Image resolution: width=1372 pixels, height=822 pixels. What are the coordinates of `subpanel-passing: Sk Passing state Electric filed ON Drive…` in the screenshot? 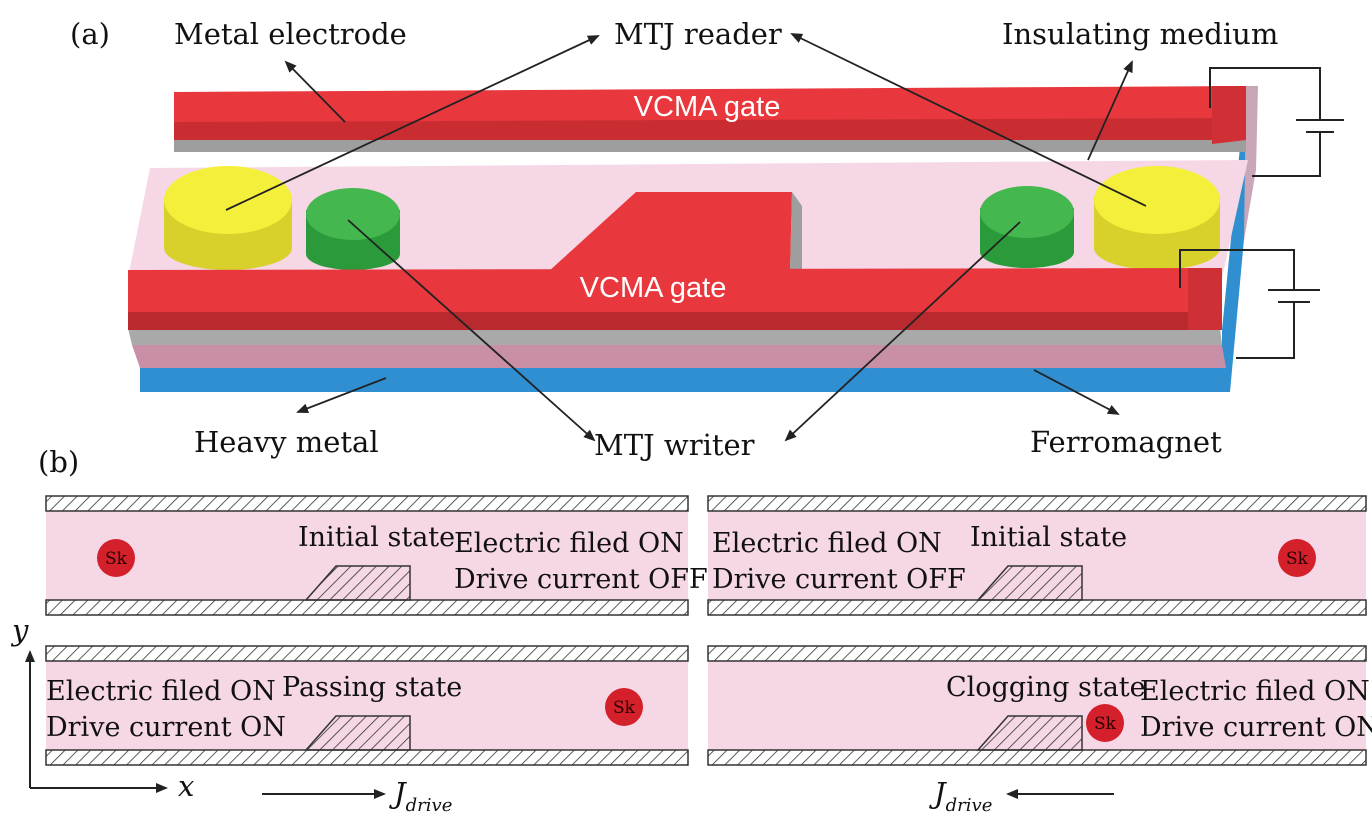 It's located at (367, 705).